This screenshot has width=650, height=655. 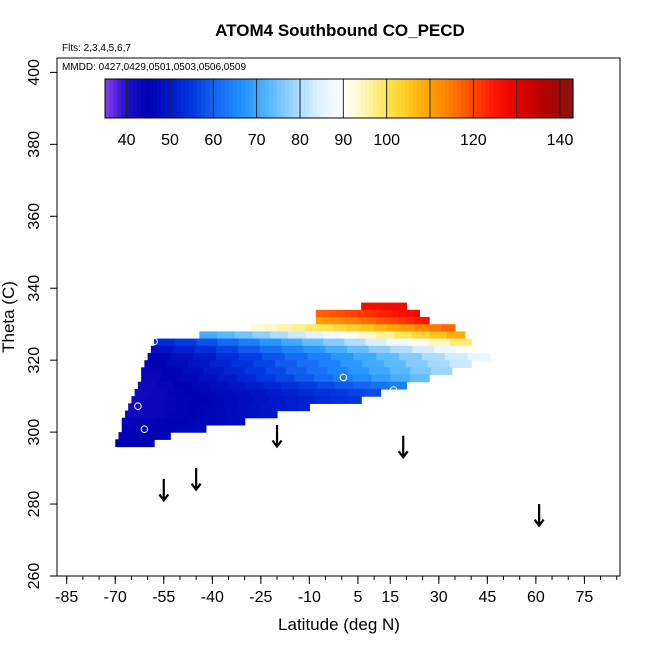 What do you see at coordinates (213, 140) in the screenshot?
I see `colorbar-tick-label: 60` at bounding box center [213, 140].